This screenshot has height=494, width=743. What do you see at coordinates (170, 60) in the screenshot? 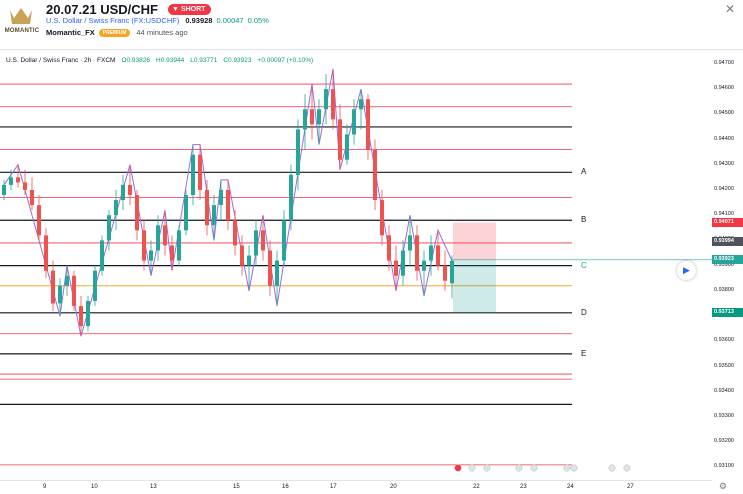
I see `legend-high: H0.93944` at bounding box center [170, 60].